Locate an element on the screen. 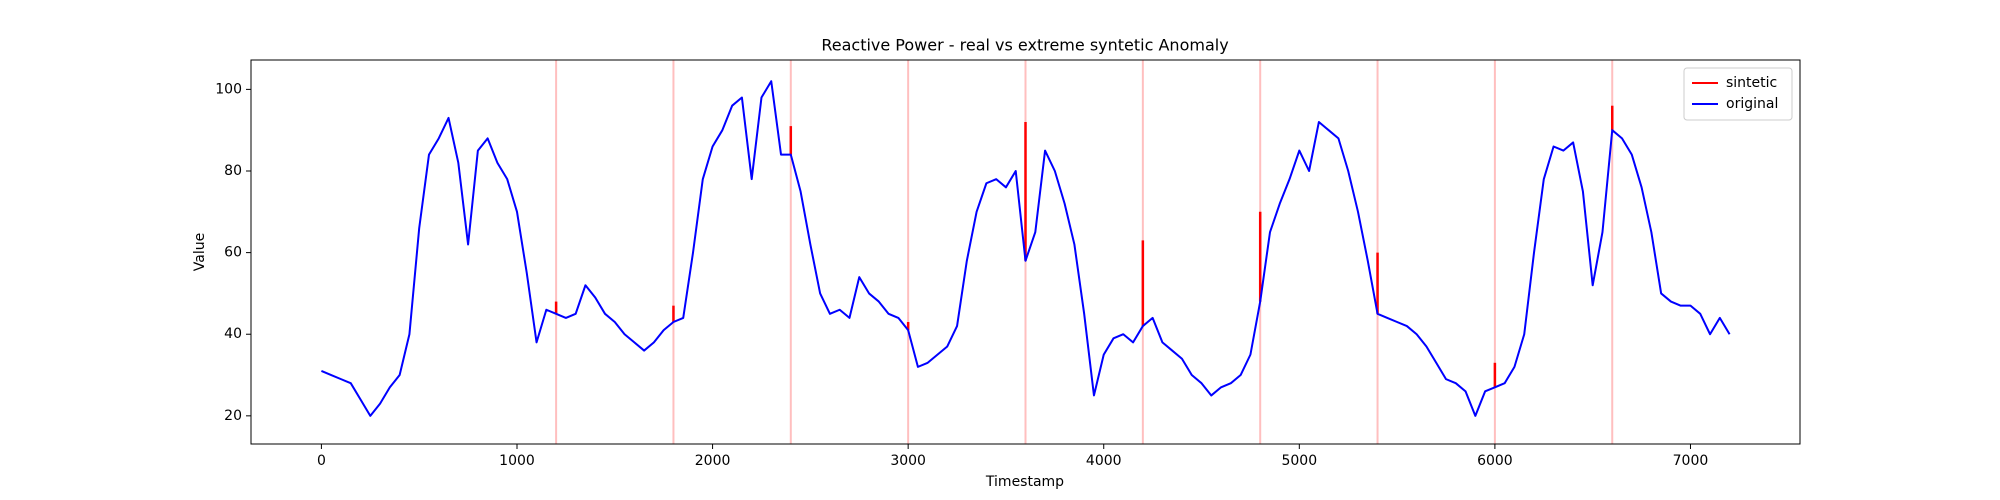 The height and width of the screenshot is (500, 2000). y-axis-label: Value is located at coordinates (200, 252).